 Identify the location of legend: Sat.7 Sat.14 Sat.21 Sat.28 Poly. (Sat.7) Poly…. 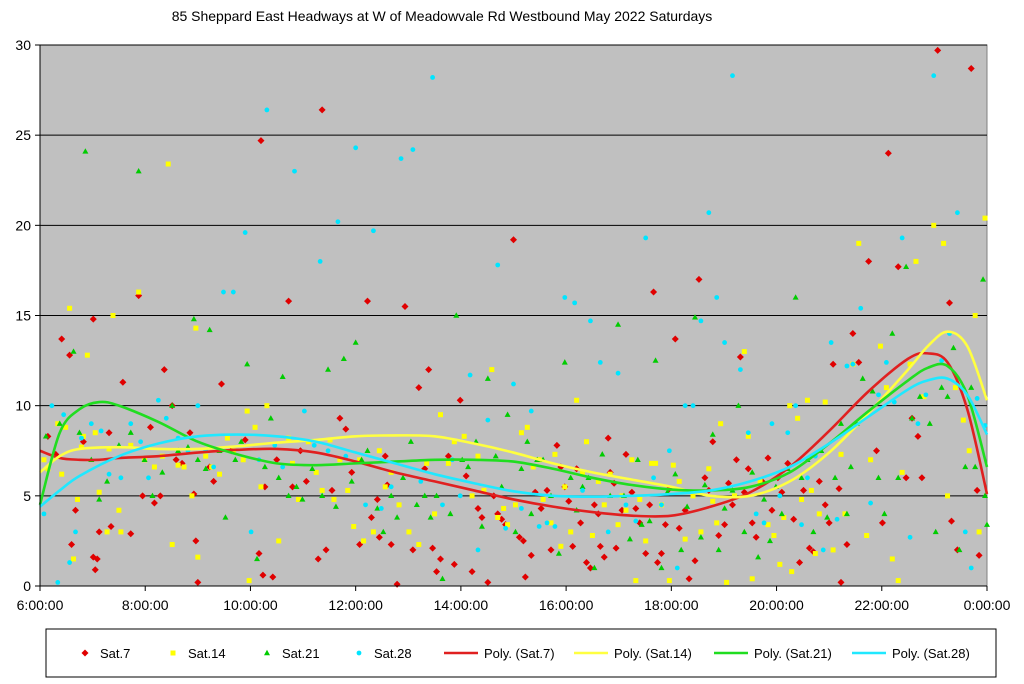
(525, 653).